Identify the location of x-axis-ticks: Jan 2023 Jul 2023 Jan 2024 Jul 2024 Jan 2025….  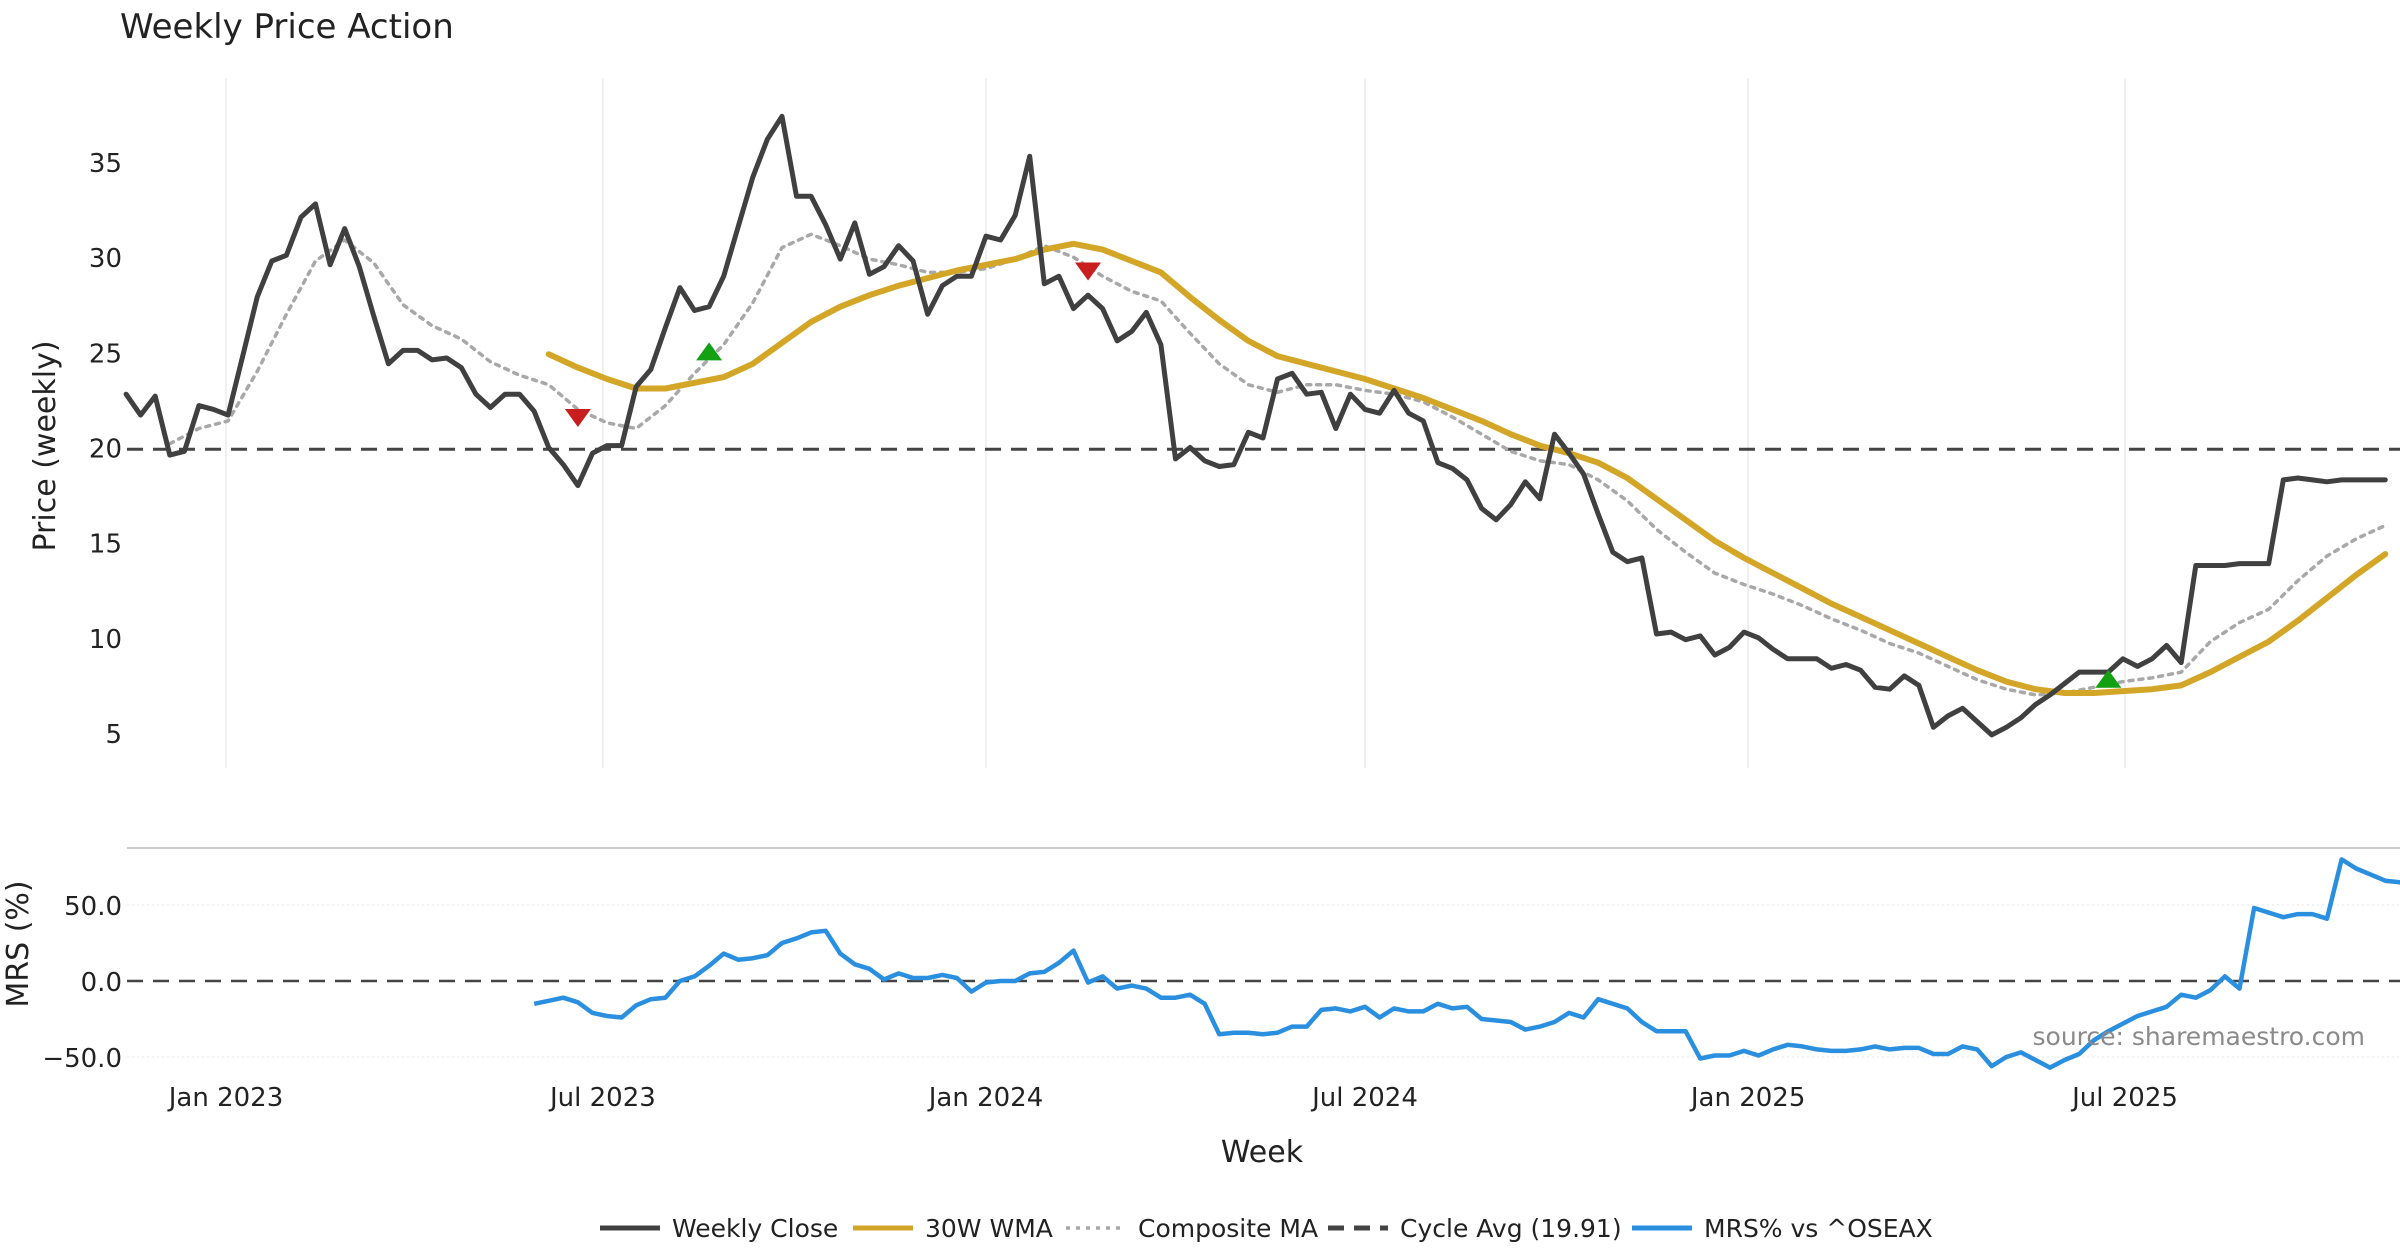
(1172, 1098).